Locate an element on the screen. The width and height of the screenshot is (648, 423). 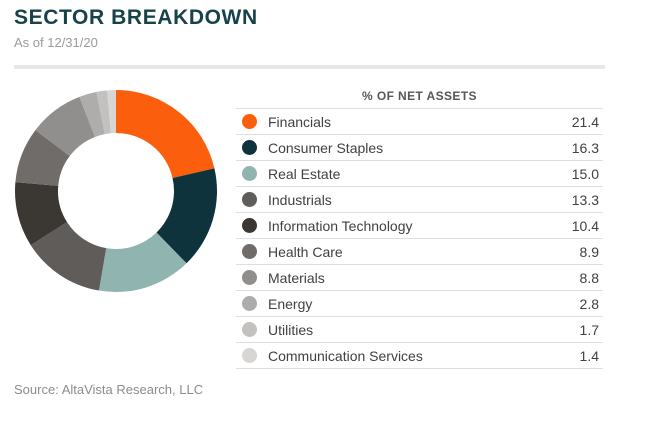
sector-label: Health Care is located at coordinates (305, 251).